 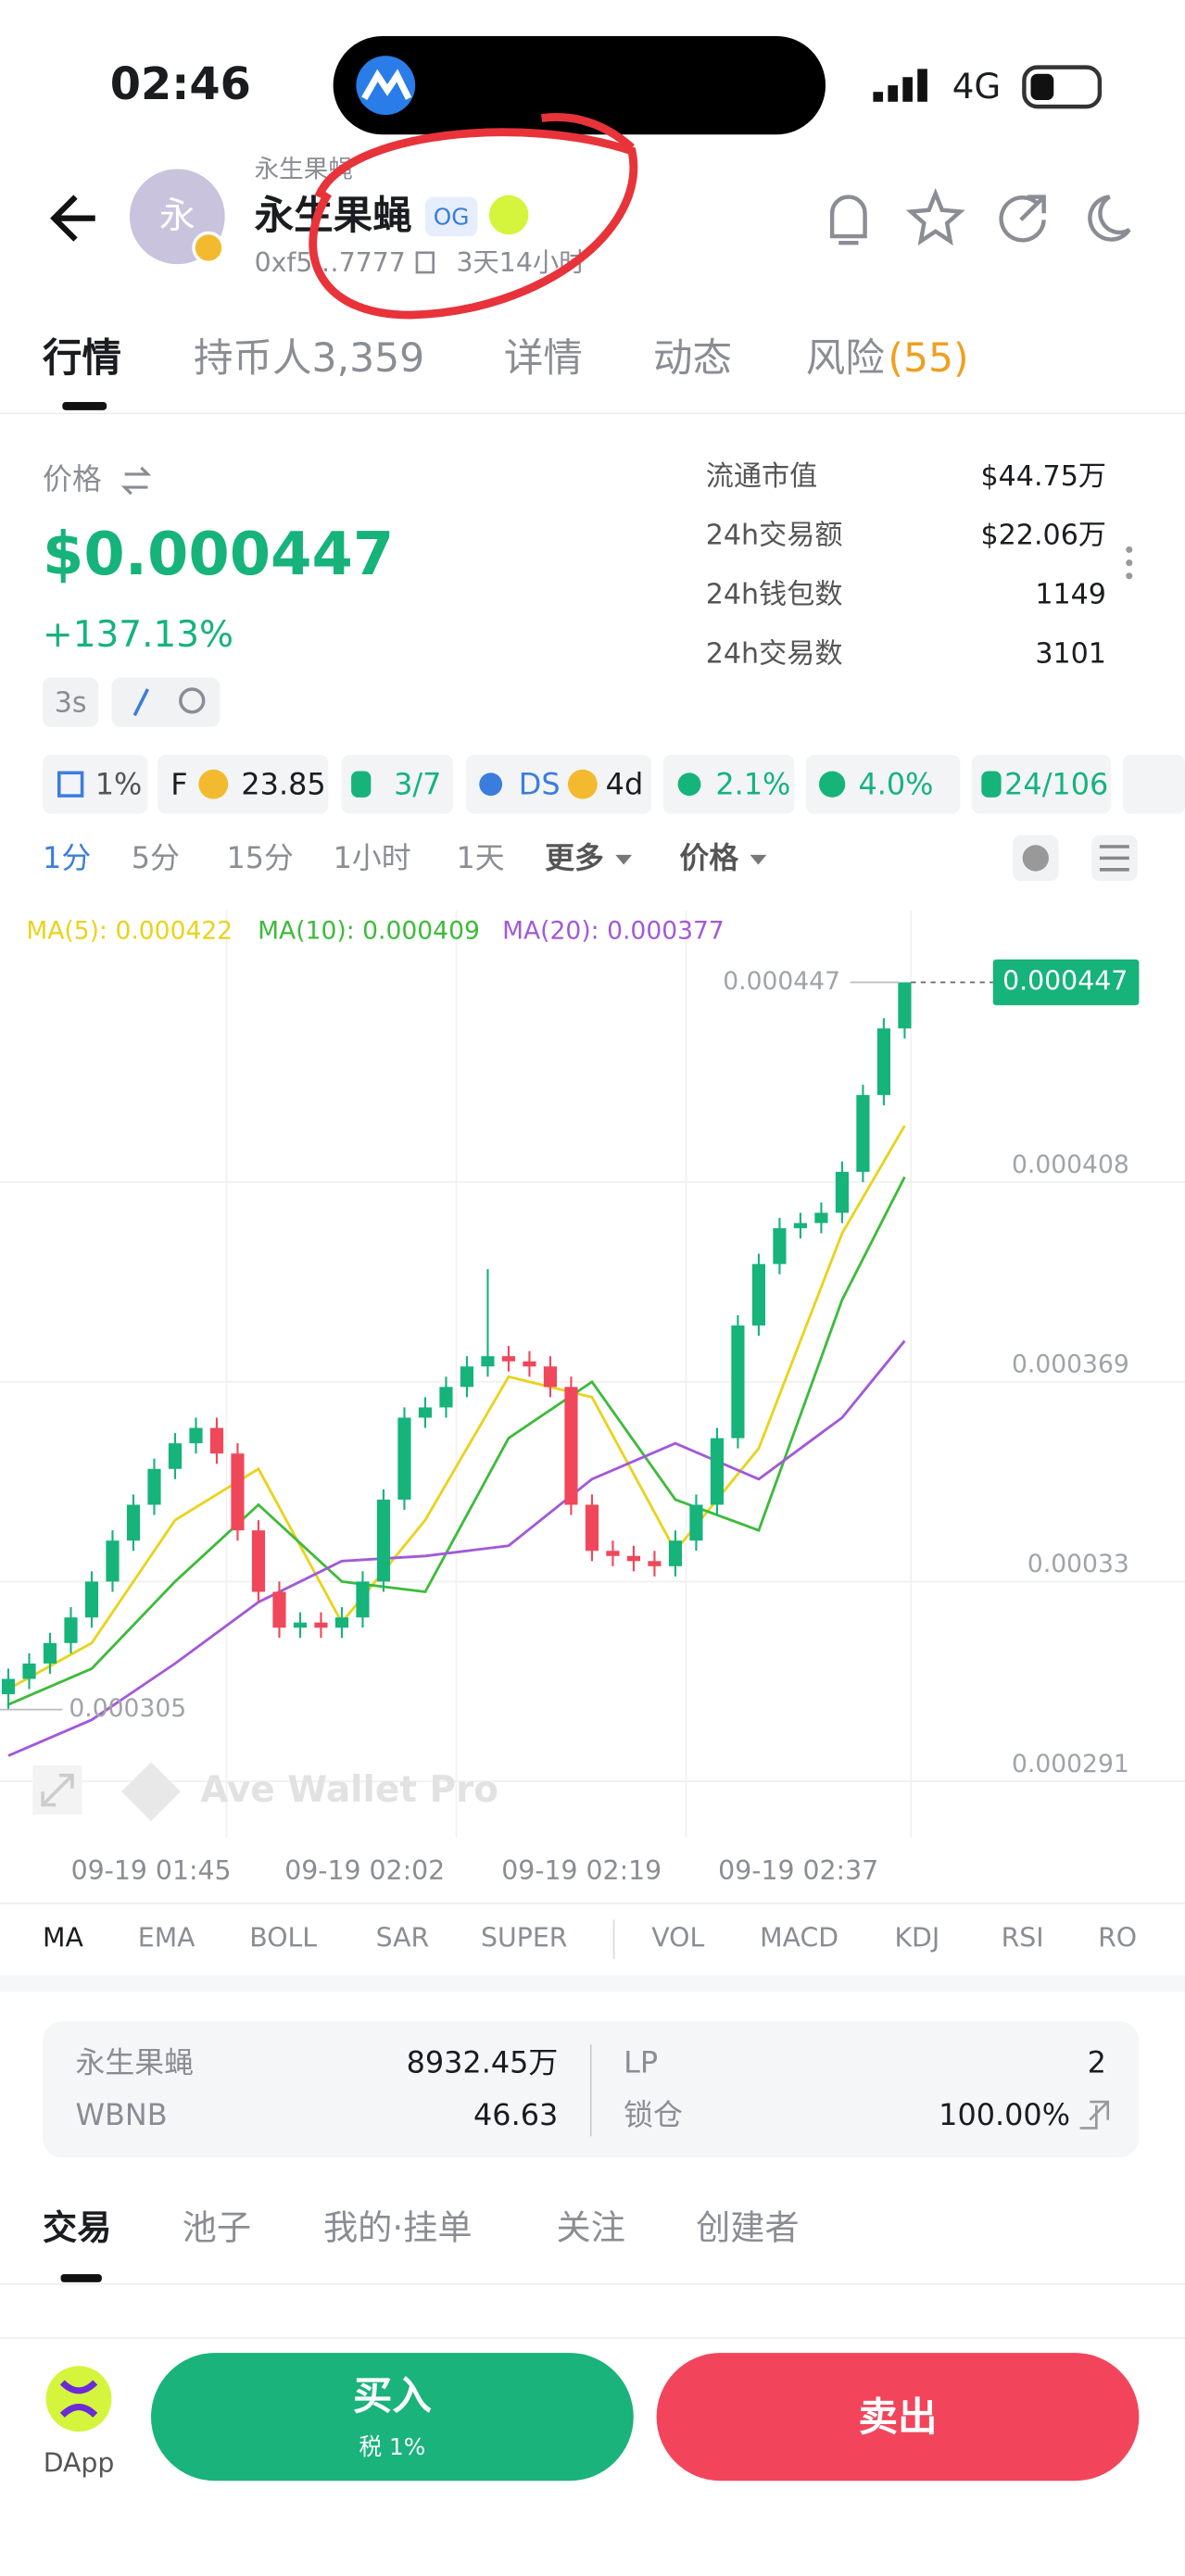 What do you see at coordinates (71, 702) in the screenshot?
I see `interval-chip` at bounding box center [71, 702].